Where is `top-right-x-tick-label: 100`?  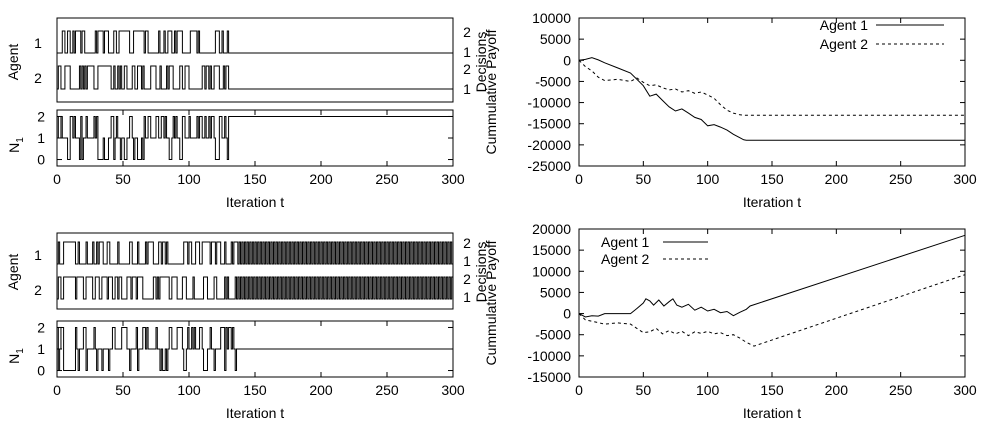
top-right-x-tick-label: 100 is located at coordinates (708, 179).